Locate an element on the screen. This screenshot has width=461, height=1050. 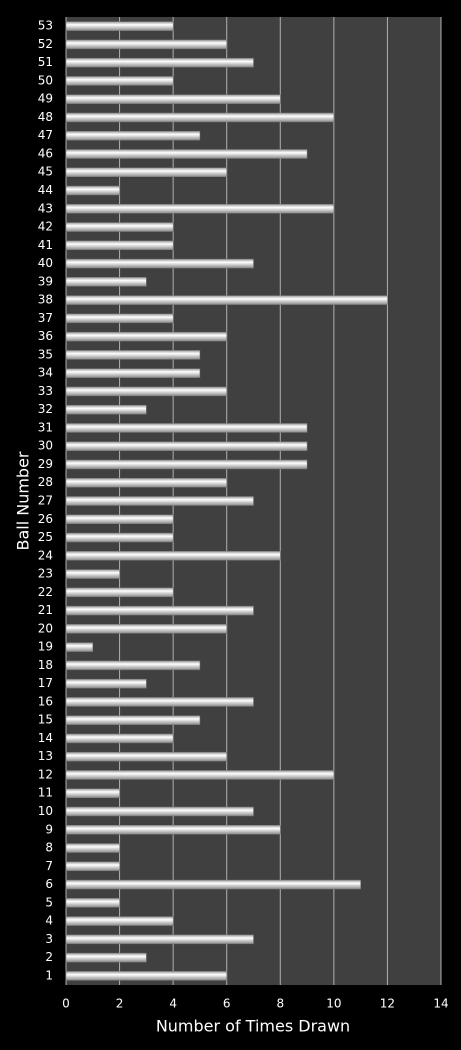
y-tick-label: 22 is located at coordinates (45, 592).